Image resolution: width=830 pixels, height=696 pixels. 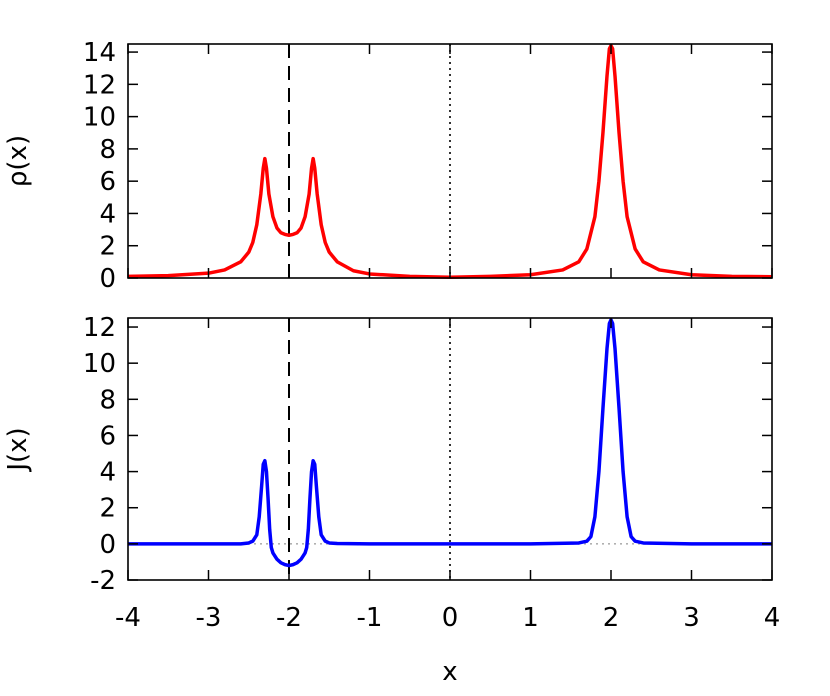 What do you see at coordinates (209, 618) in the screenshot?
I see `x-tick-label: -3` at bounding box center [209, 618].